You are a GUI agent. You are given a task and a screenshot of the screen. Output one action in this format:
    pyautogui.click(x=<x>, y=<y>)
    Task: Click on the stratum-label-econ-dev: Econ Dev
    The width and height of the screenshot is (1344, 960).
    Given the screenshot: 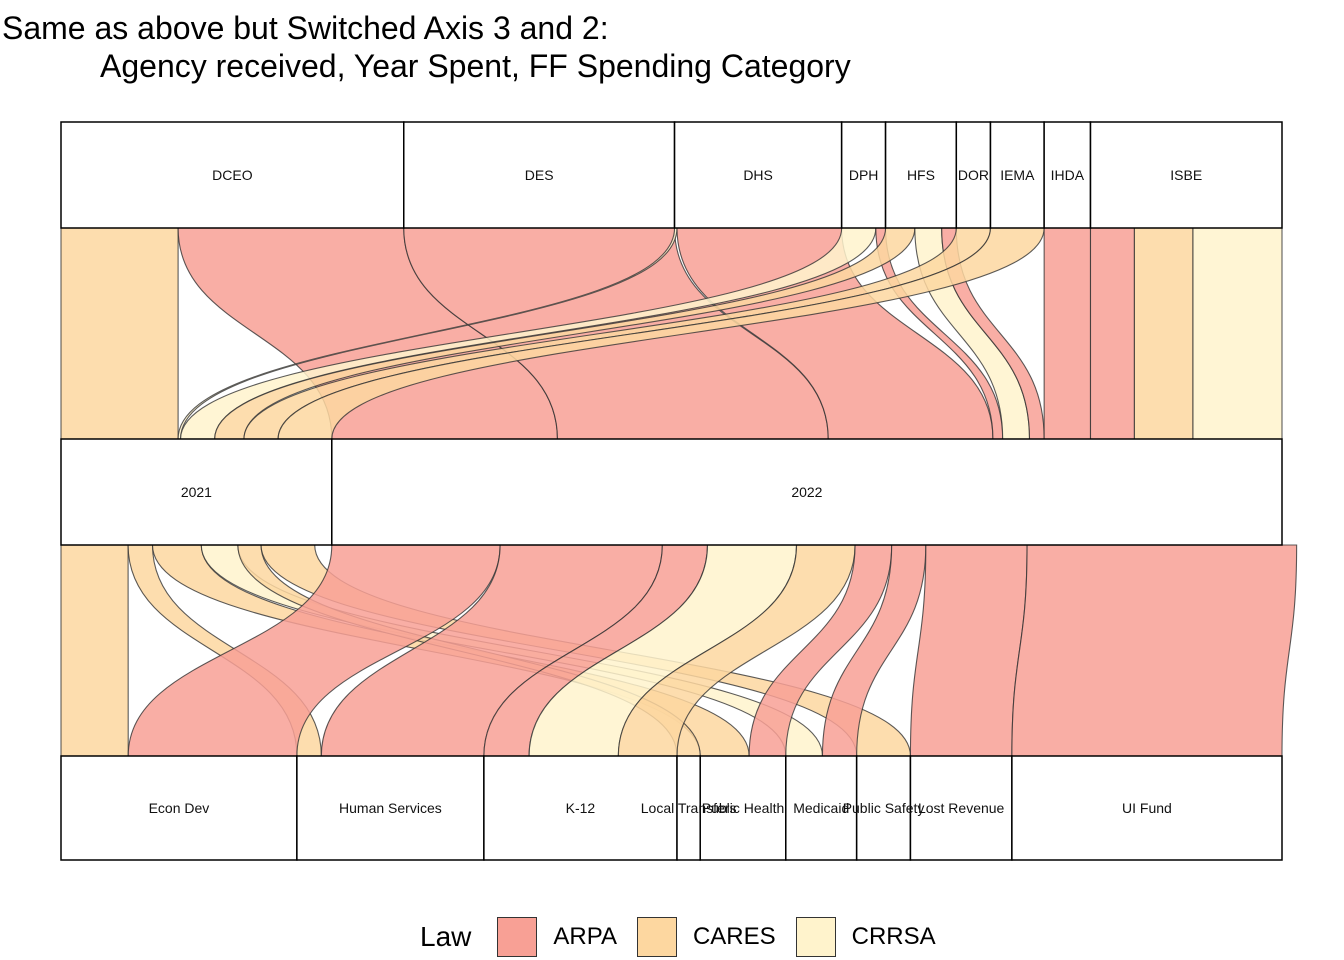 What is the action you would take?
    pyautogui.click(x=179, y=808)
    